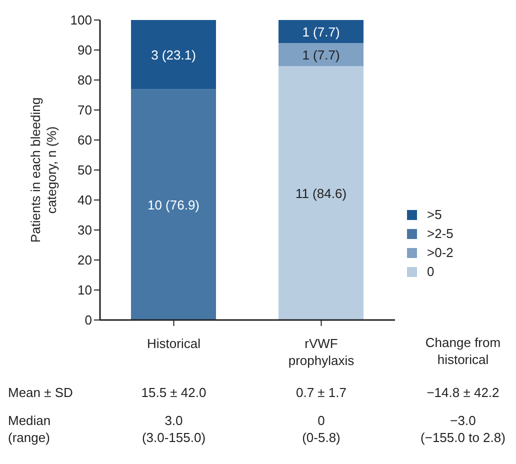 The width and height of the screenshot is (516, 464). What do you see at coordinates (321, 429) in the screenshot?
I see `text: 0 (0-5.8)` at bounding box center [321, 429].